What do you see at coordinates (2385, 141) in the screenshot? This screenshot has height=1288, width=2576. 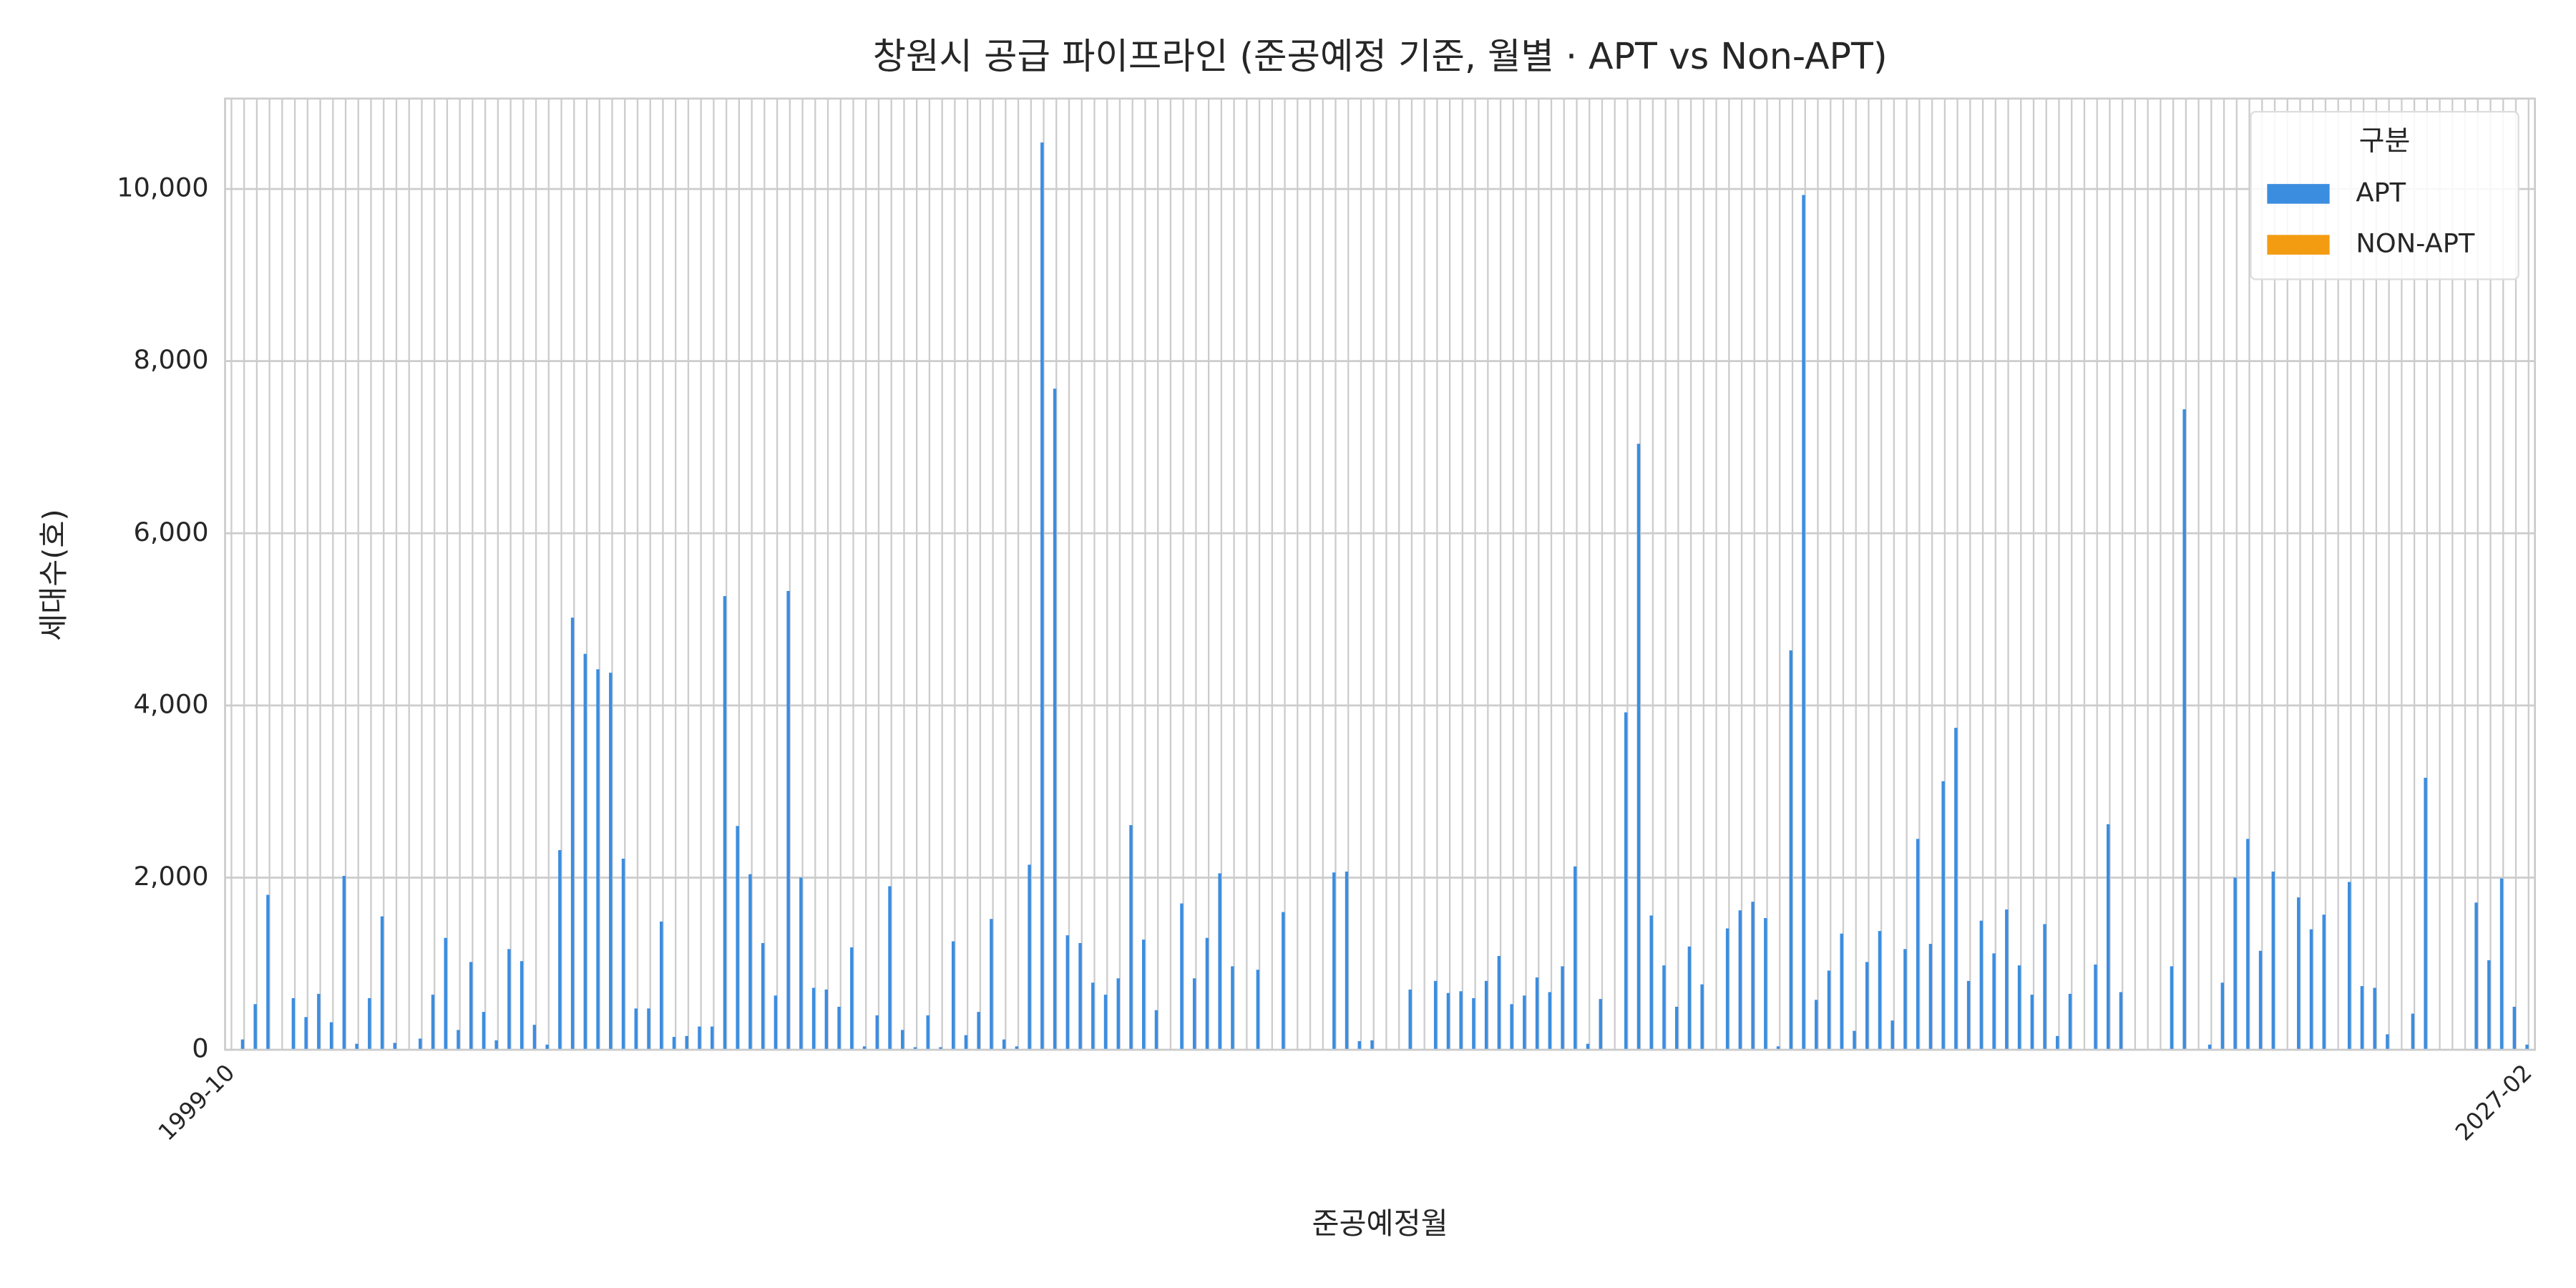 I see `legend-title: 구분` at bounding box center [2385, 141].